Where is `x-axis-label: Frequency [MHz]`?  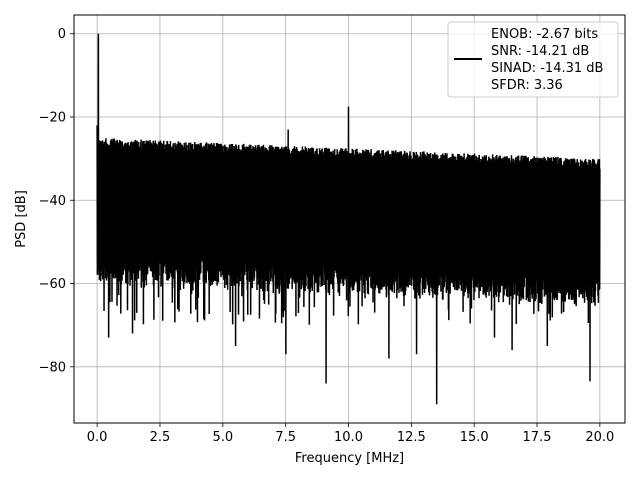
x-axis-label: Frequency [MHz] is located at coordinates (349, 458).